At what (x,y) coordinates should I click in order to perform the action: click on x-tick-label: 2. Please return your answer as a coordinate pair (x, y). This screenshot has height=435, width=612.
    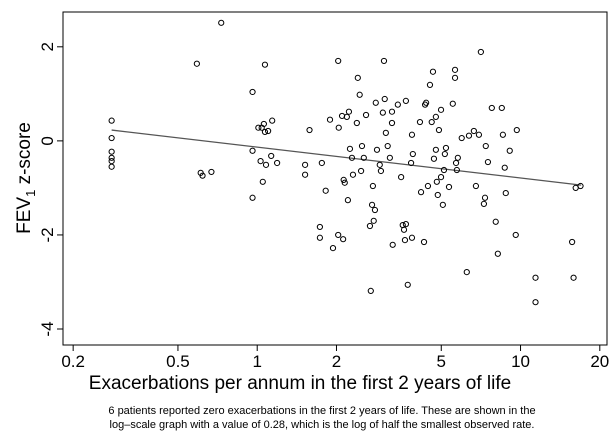
    Looking at the image, I should click on (336, 361).